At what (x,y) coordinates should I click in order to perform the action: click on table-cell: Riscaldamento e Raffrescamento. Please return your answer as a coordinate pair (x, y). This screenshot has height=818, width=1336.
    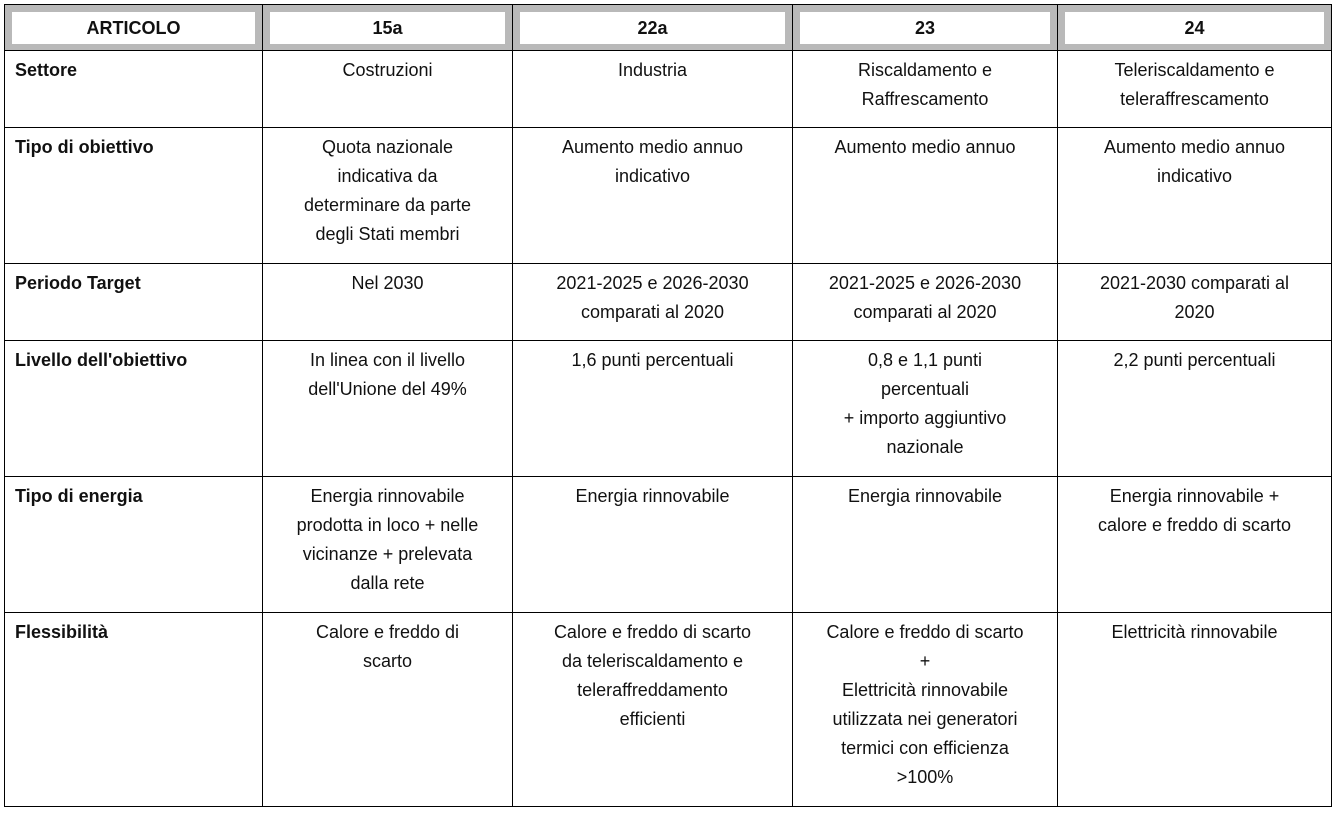
    Looking at the image, I should click on (925, 89).